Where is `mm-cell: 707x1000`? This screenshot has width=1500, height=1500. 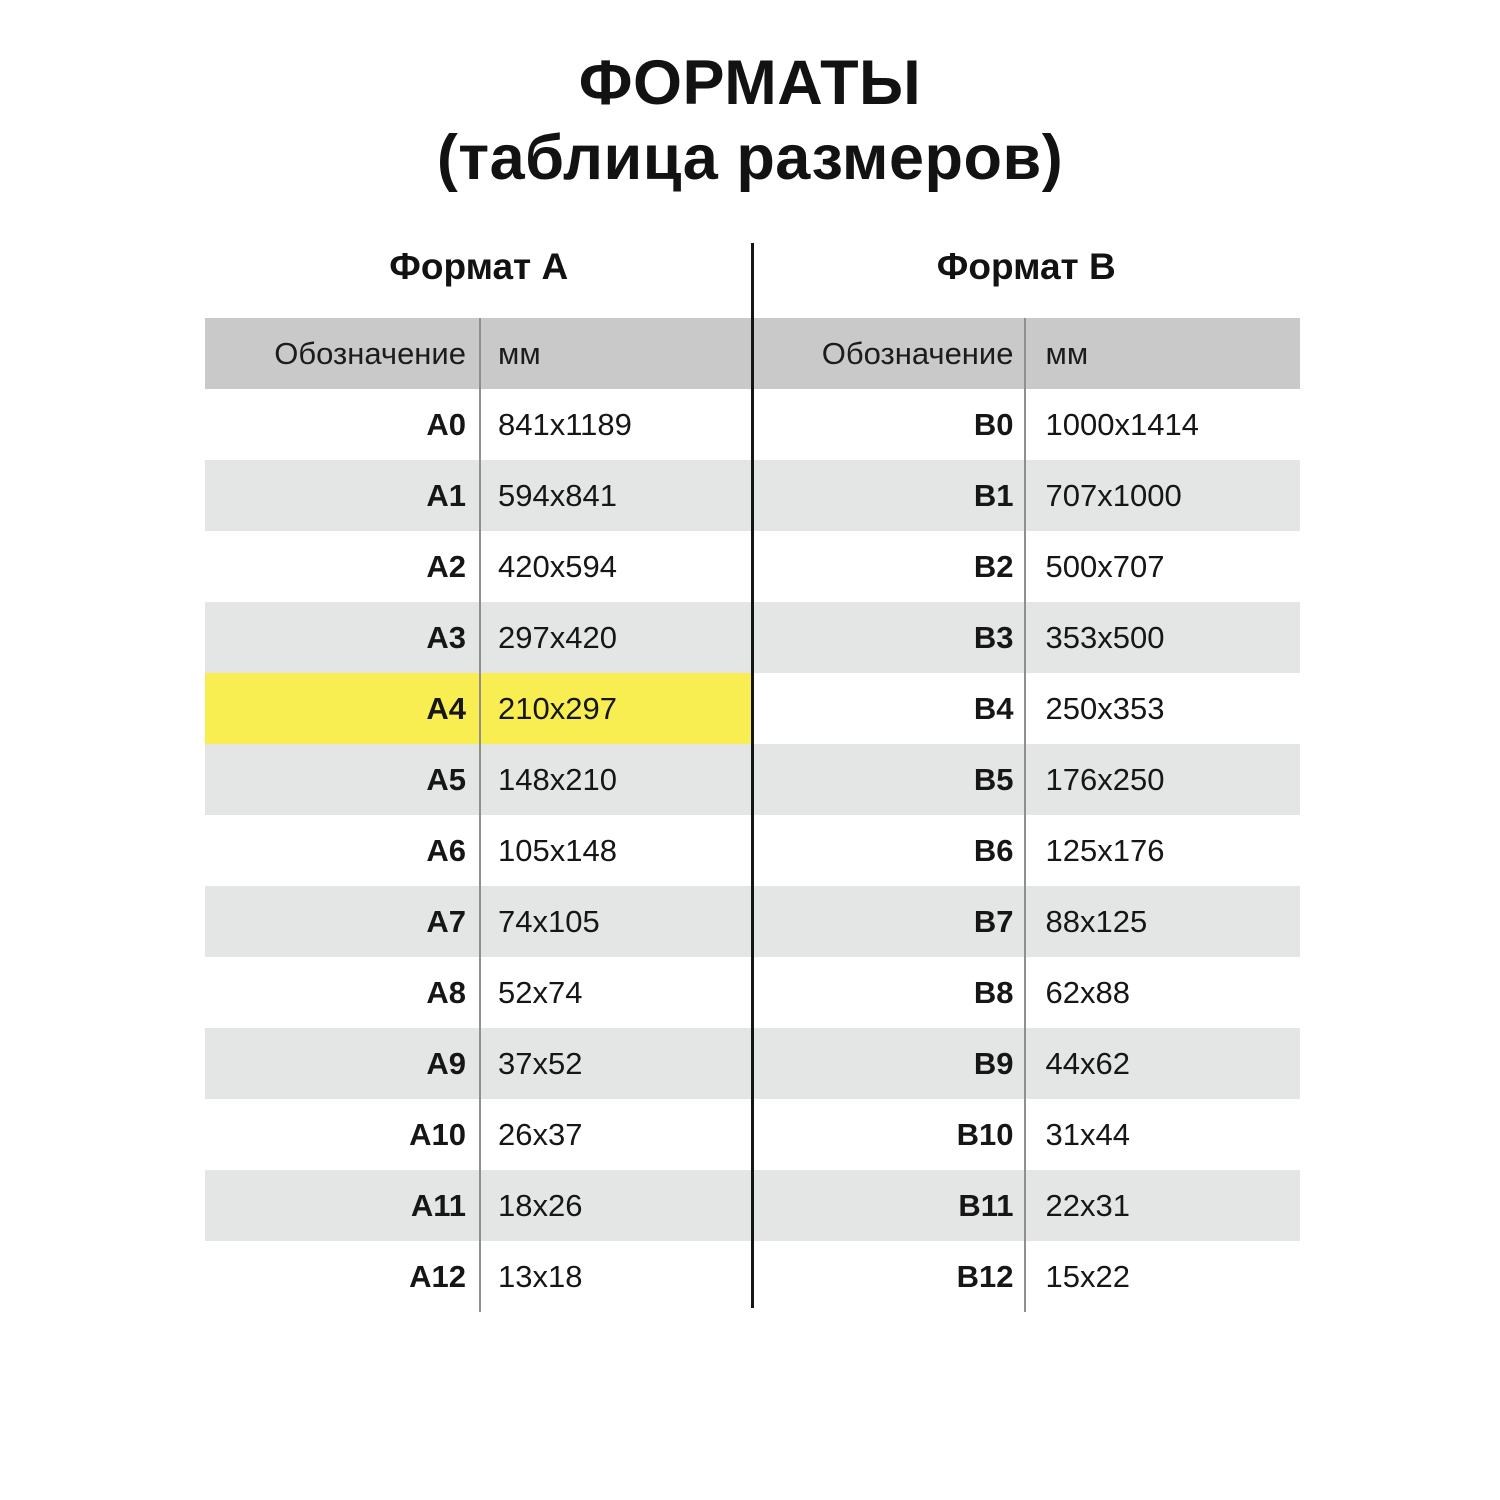 mm-cell: 707x1000 is located at coordinates (1113, 495).